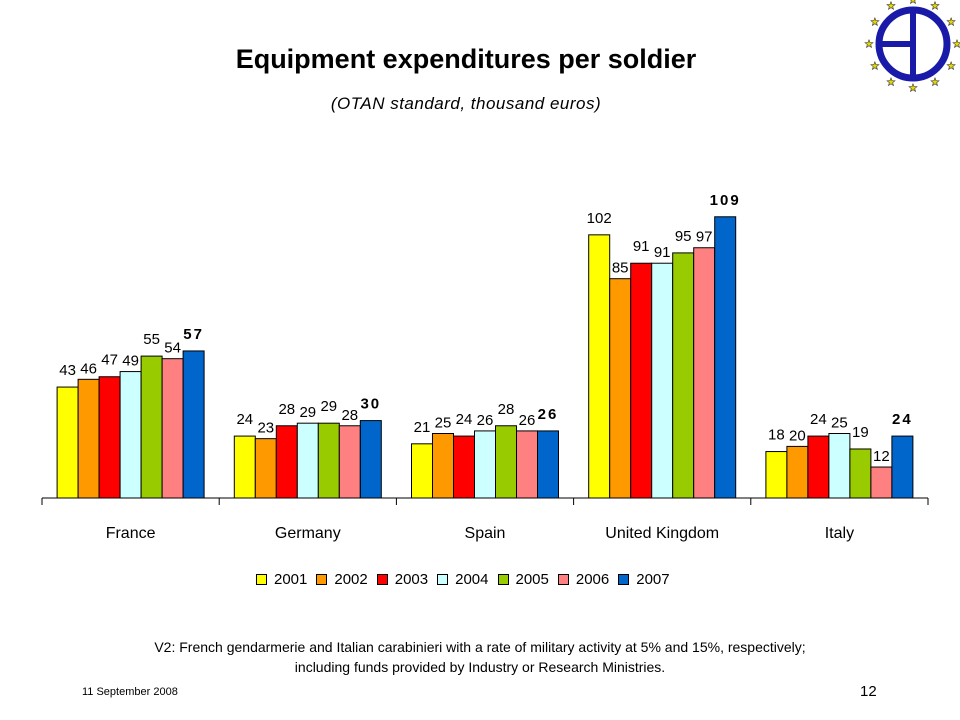  Describe the element at coordinates (443, 466) in the screenshot. I see `bar-spain-2002` at that location.